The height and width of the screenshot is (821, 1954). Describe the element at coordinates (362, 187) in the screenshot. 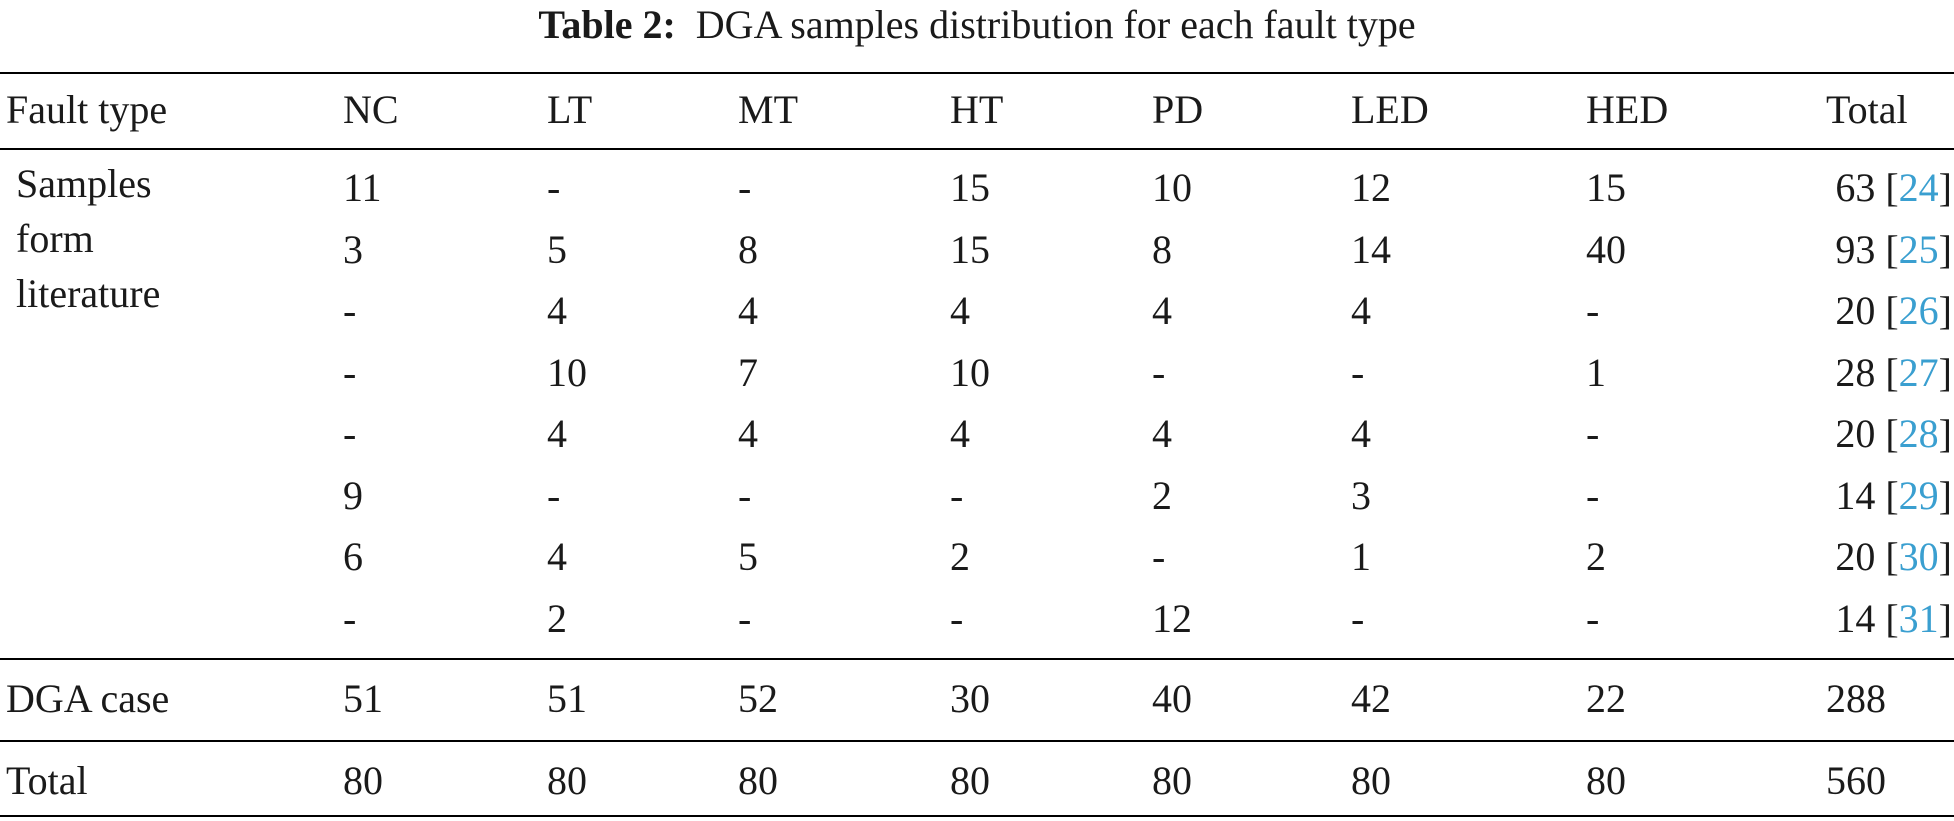

I see `table-cell: 11` at that location.